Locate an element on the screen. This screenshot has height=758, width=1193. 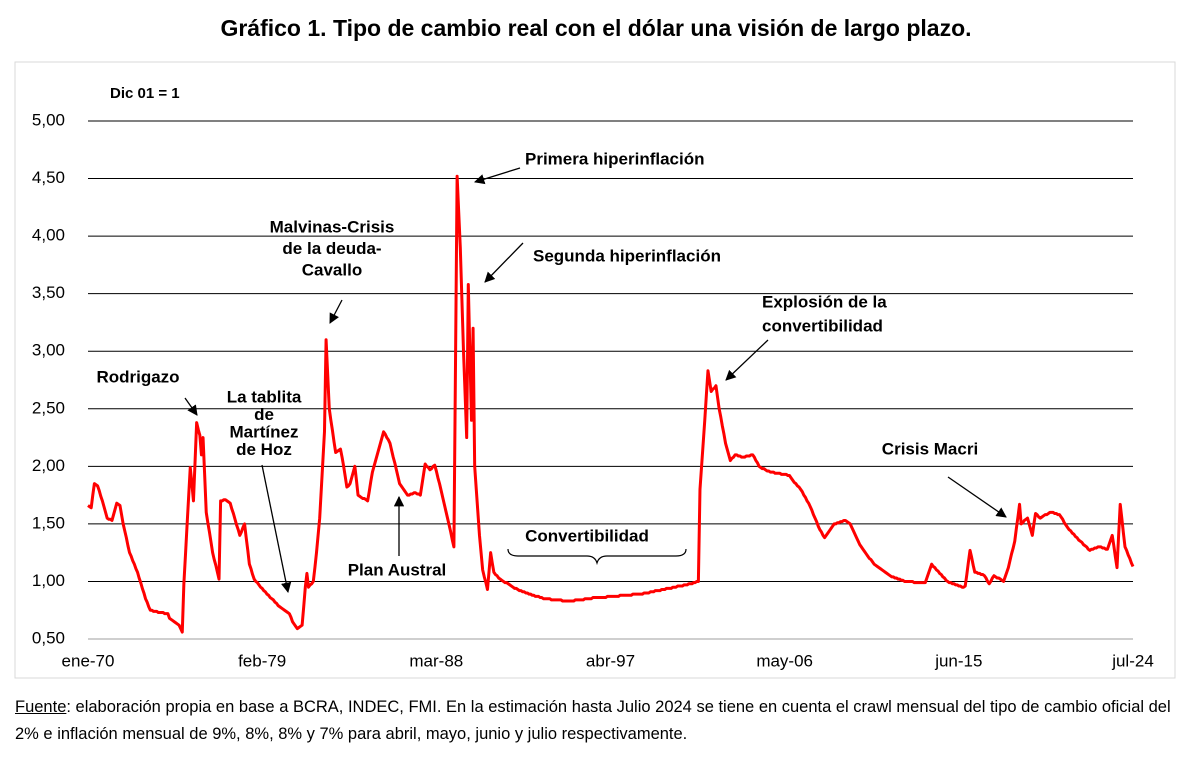
annotation: Martínez is located at coordinates (264, 431).